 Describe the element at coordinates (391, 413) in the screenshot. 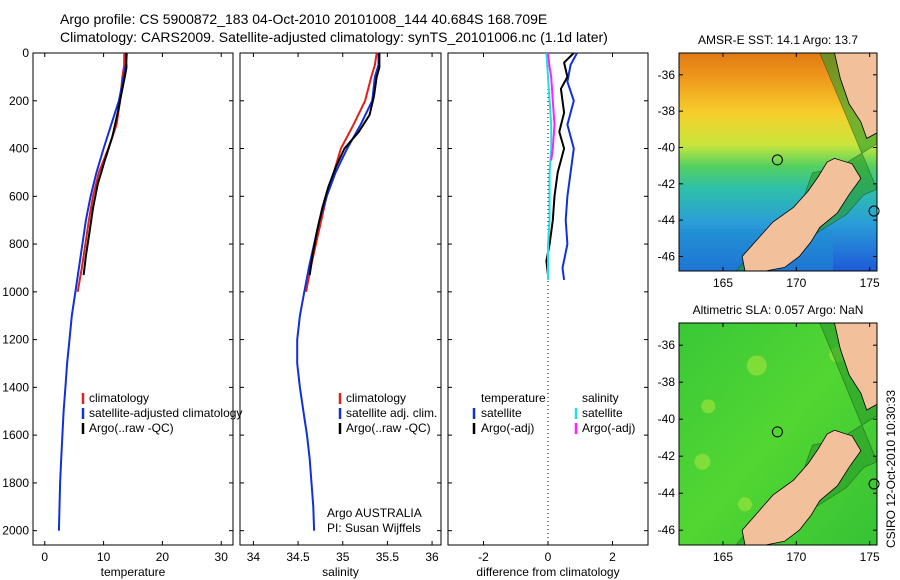

I see `legend-label: satellite adj. clim.` at that location.